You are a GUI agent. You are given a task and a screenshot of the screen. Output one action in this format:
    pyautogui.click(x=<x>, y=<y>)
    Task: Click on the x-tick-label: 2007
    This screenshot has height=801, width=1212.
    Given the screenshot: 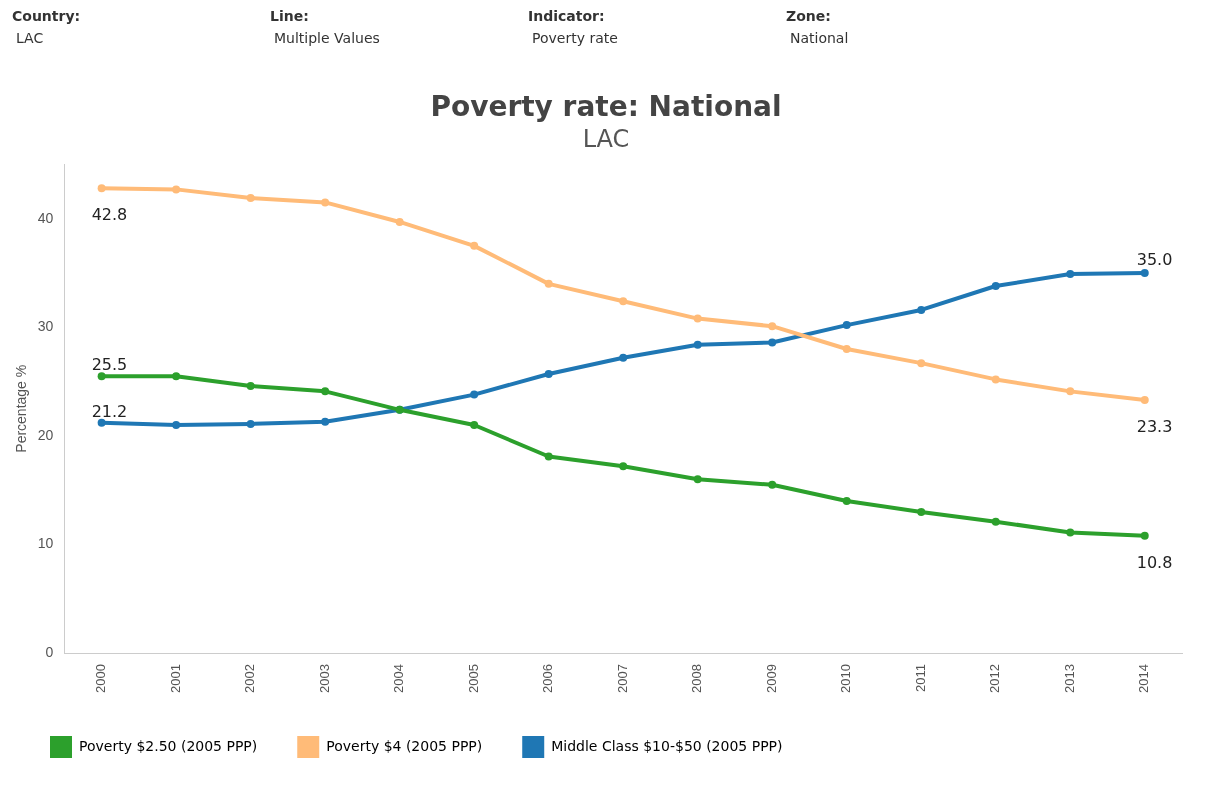 What is the action you would take?
    pyautogui.click(x=622, y=678)
    